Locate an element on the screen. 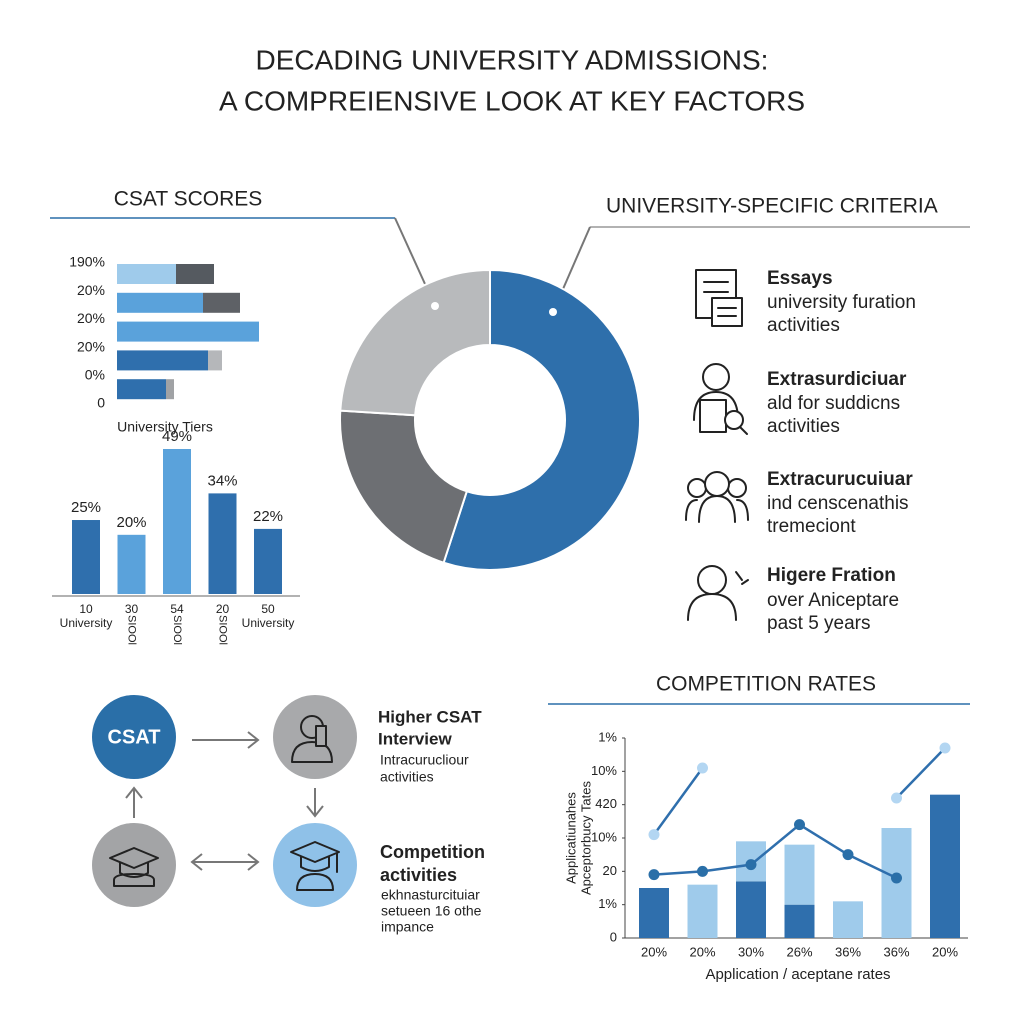 This screenshot has width=1024, height=1024. note-text: setueen 16 othe is located at coordinates (431, 911).